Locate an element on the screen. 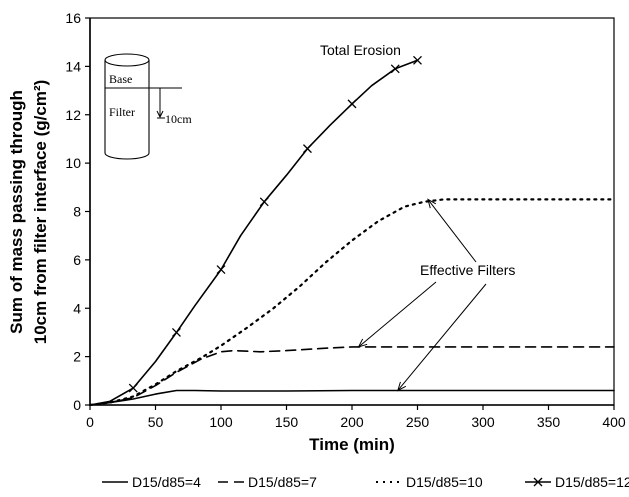 This screenshot has height=497, width=629. y-tick-label: 12 is located at coordinates (73, 115).